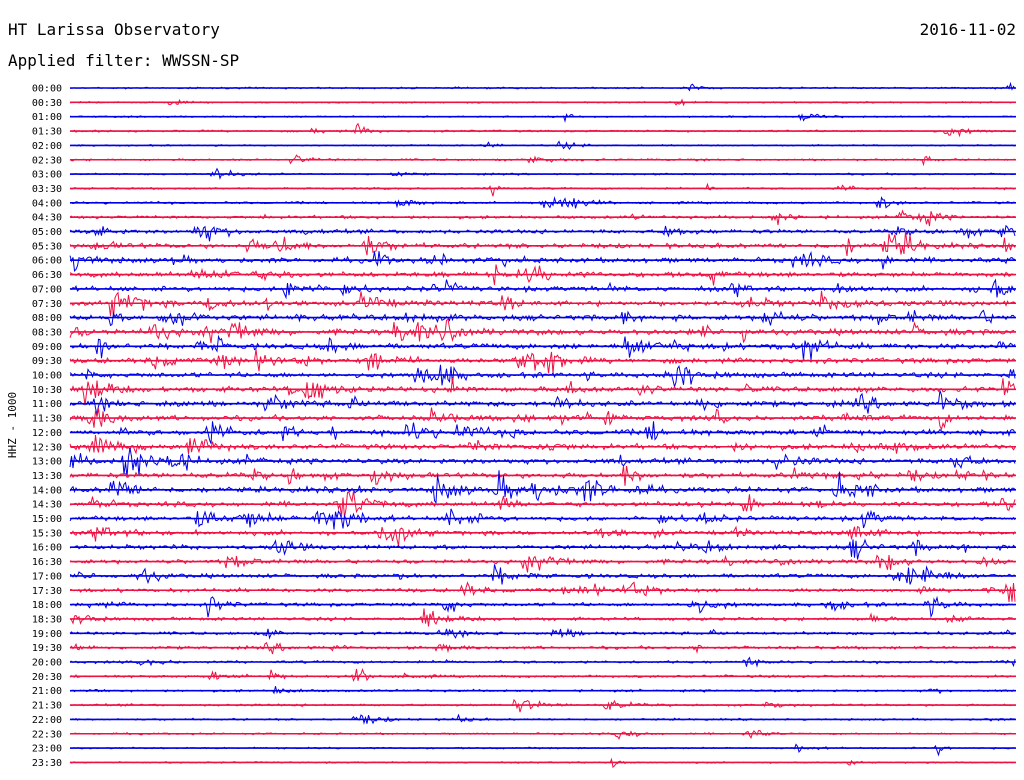 This screenshot has height=780, width=1024. I want to click on row-time-label: 20:00, so click(47, 663).